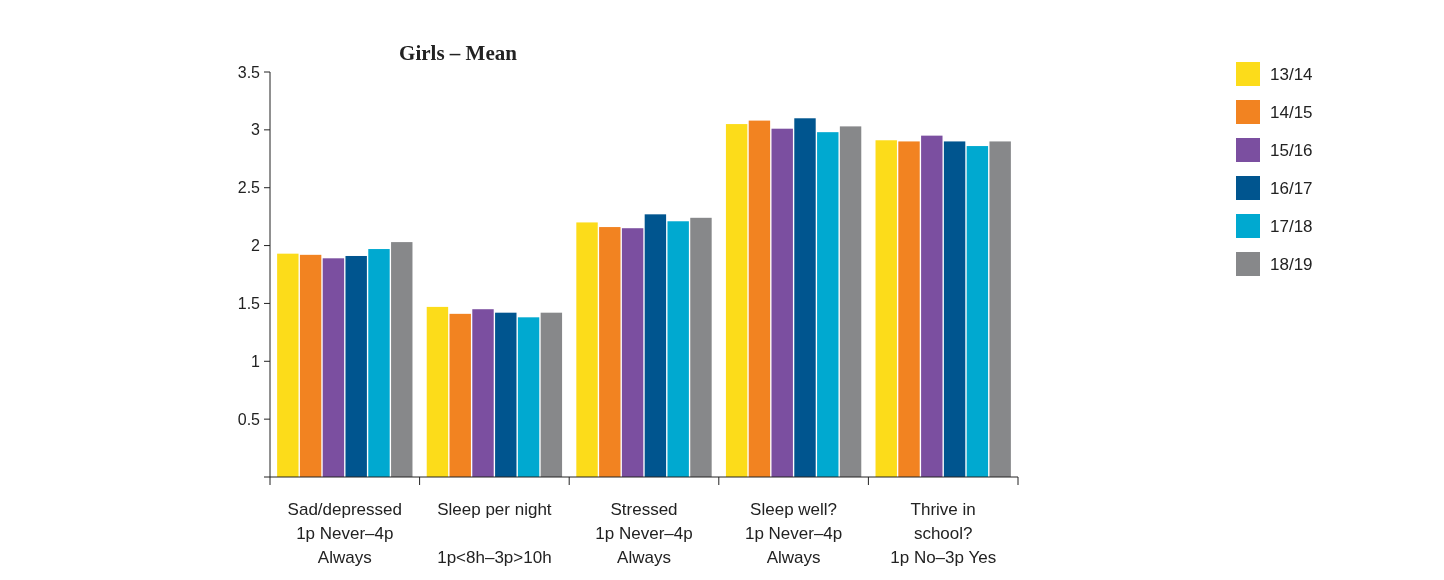 The width and height of the screenshot is (1444, 580). I want to click on y-tick-label: 3.5, so click(249, 72).